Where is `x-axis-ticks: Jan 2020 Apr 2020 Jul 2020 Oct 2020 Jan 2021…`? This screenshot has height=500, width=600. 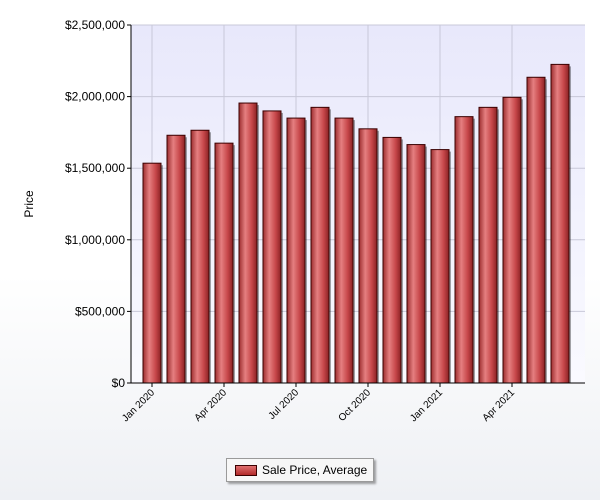
x-axis-ticks: Jan 2020 Apr 2020 Jul 2020 Oct 2020 Jan 2021… is located at coordinates (318, 403).